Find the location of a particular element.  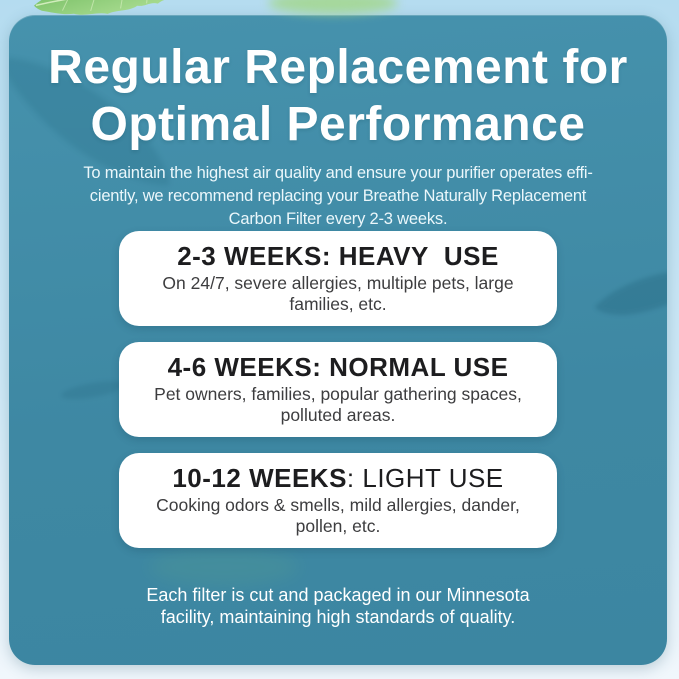

card-heading-regular: : LIGHT USE is located at coordinates (425, 478).